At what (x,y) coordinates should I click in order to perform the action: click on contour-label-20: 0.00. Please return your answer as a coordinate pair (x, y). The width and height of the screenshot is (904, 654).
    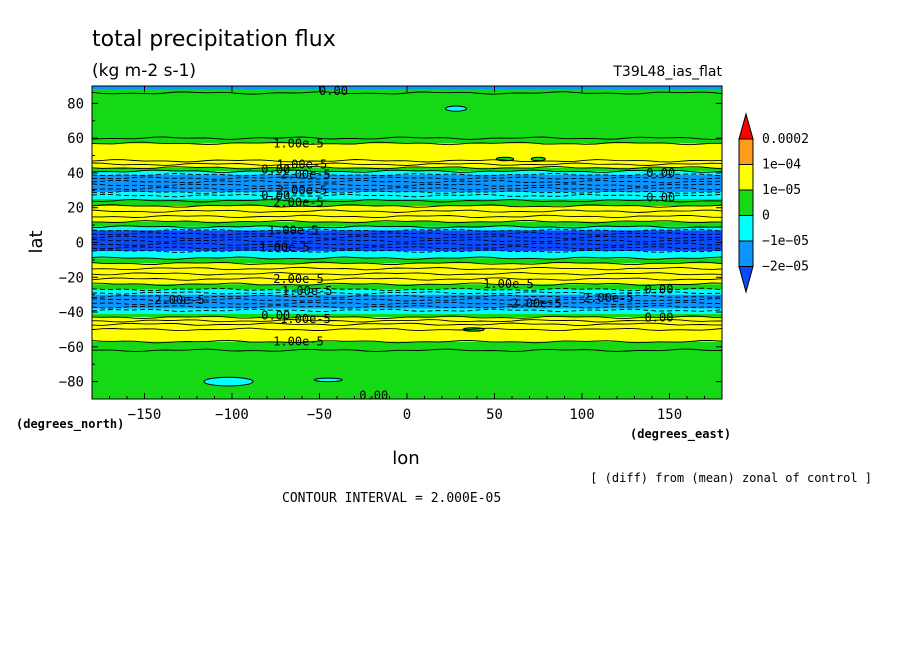
    Looking at the image, I should click on (275, 316).